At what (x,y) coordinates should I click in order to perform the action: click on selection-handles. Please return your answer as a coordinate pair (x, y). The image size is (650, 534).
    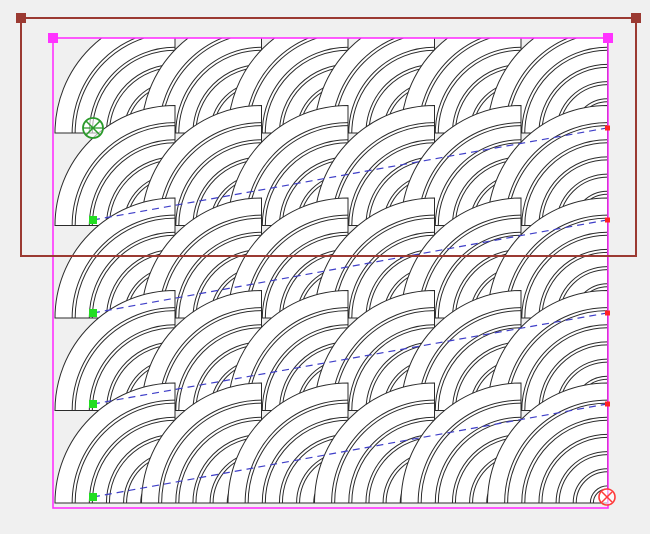
    Looking at the image, I should click on (328, 28).